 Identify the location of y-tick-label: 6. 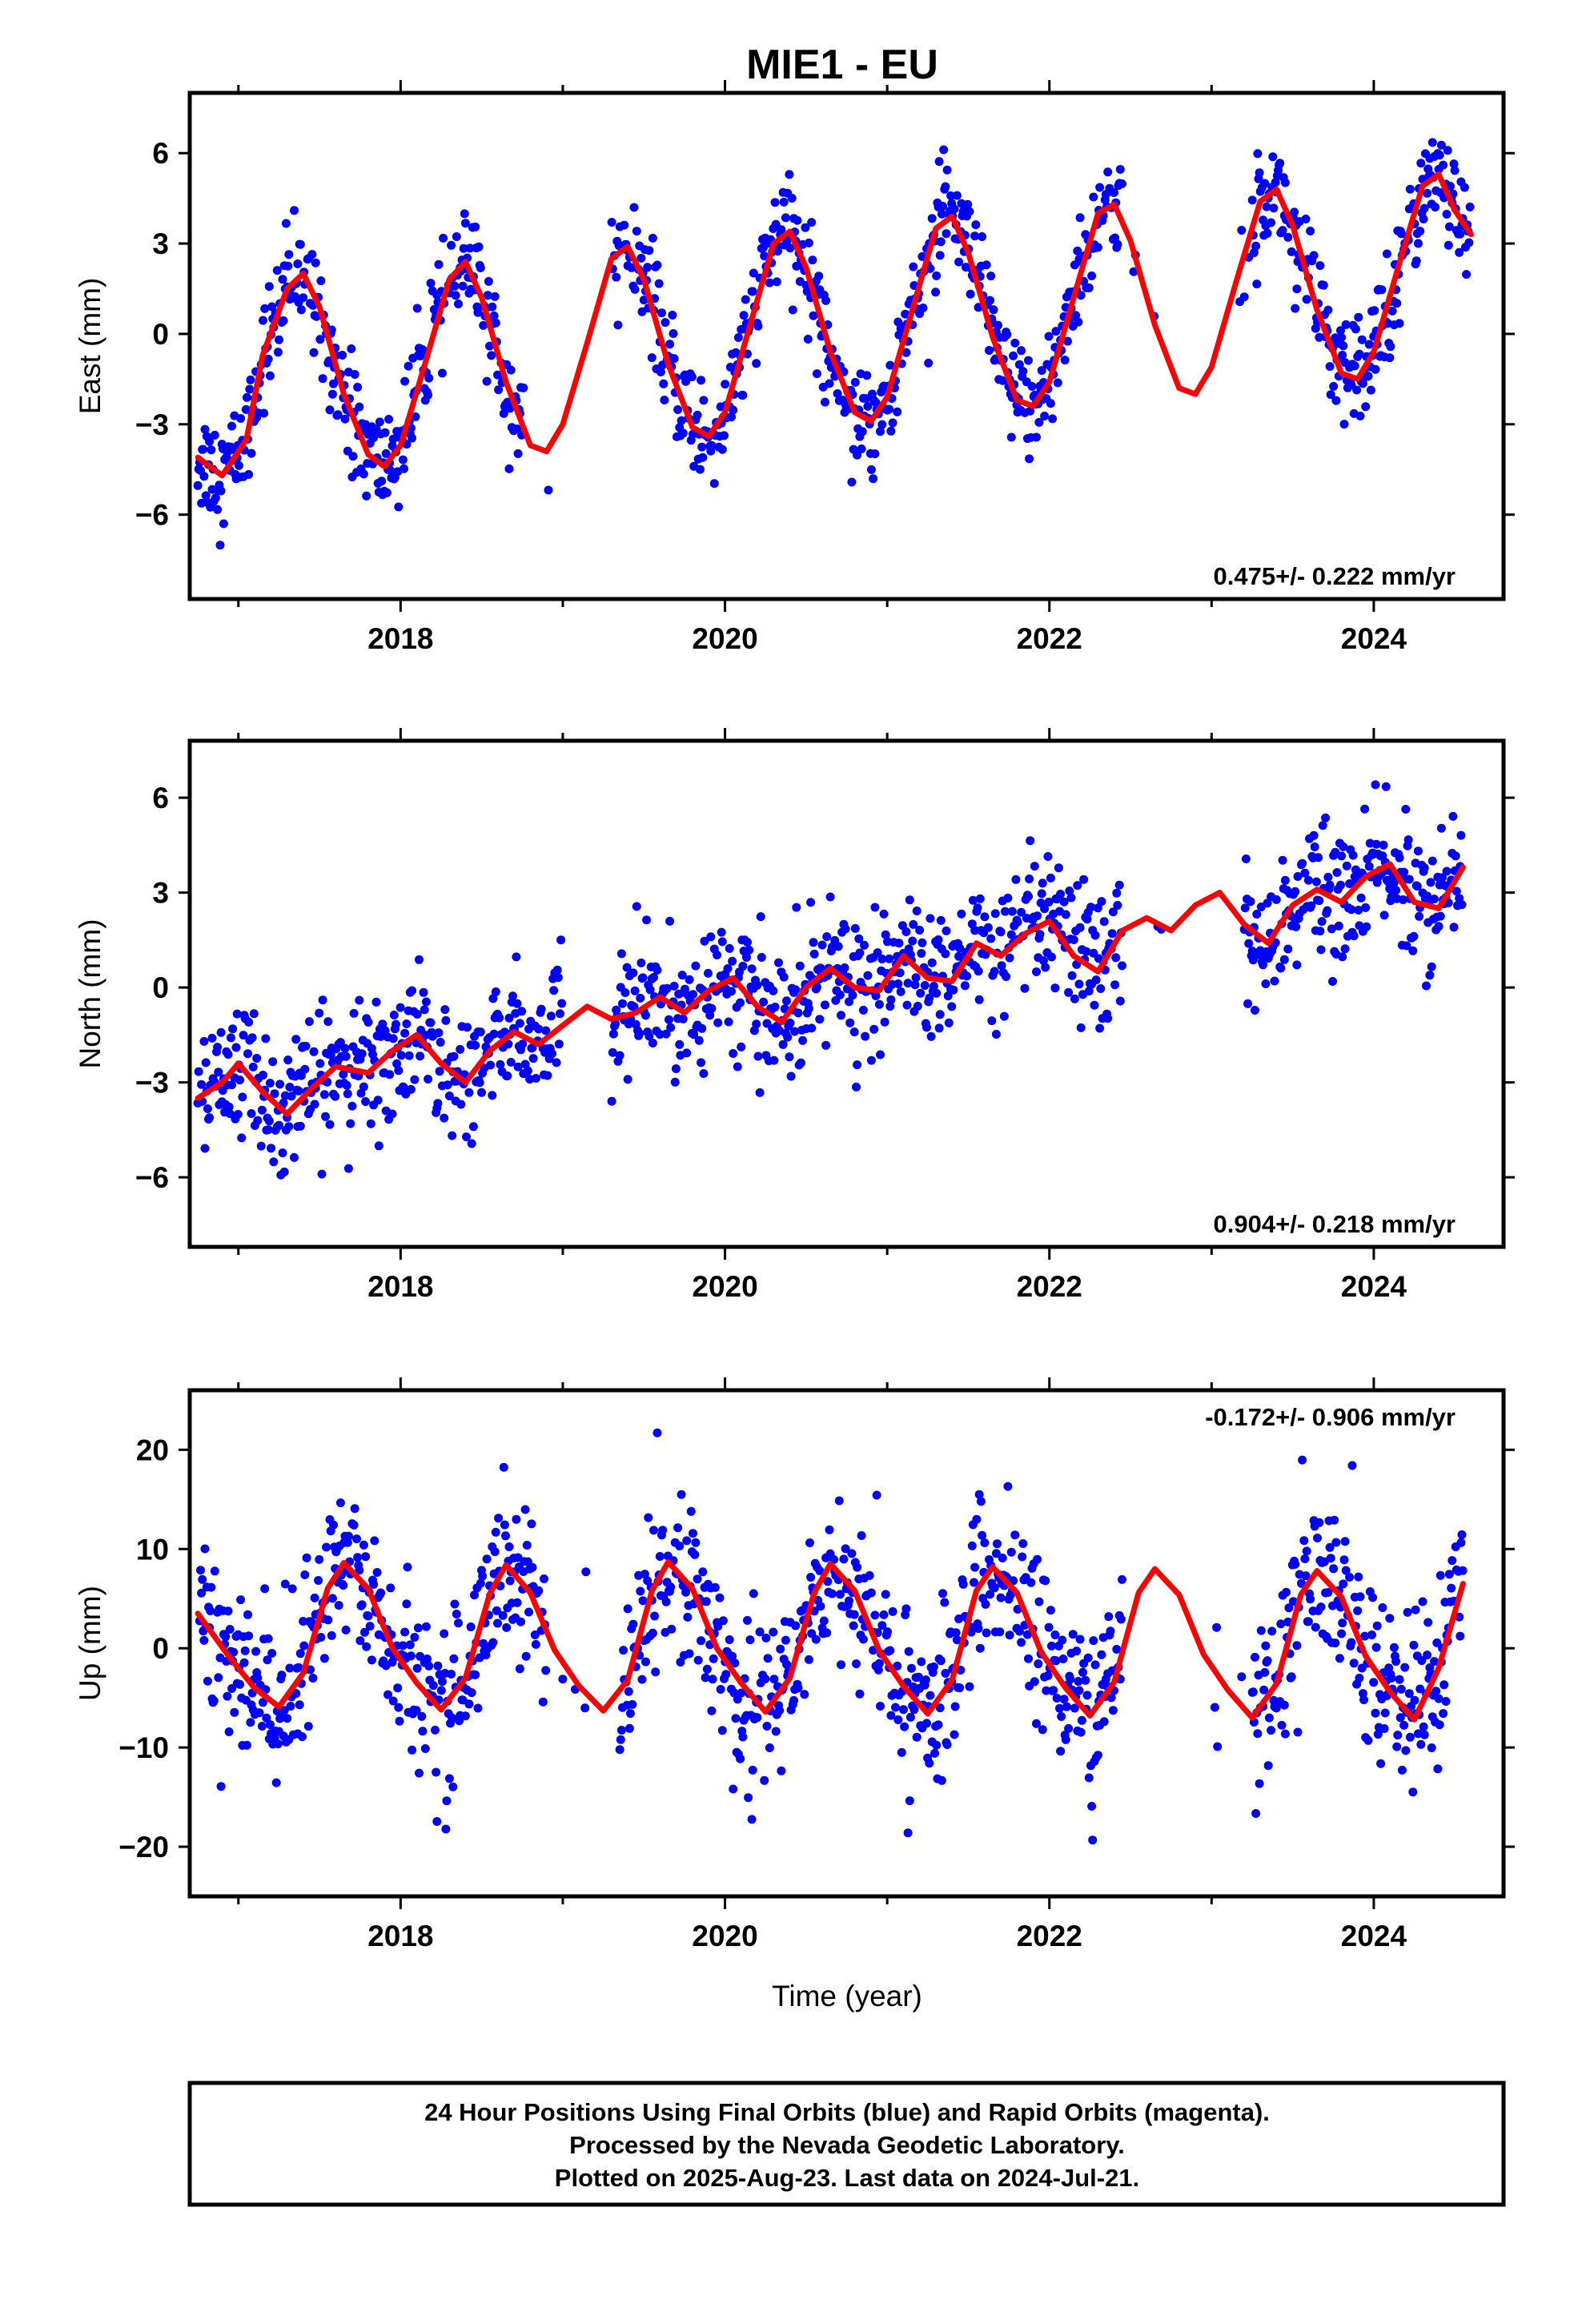
(161, 798).